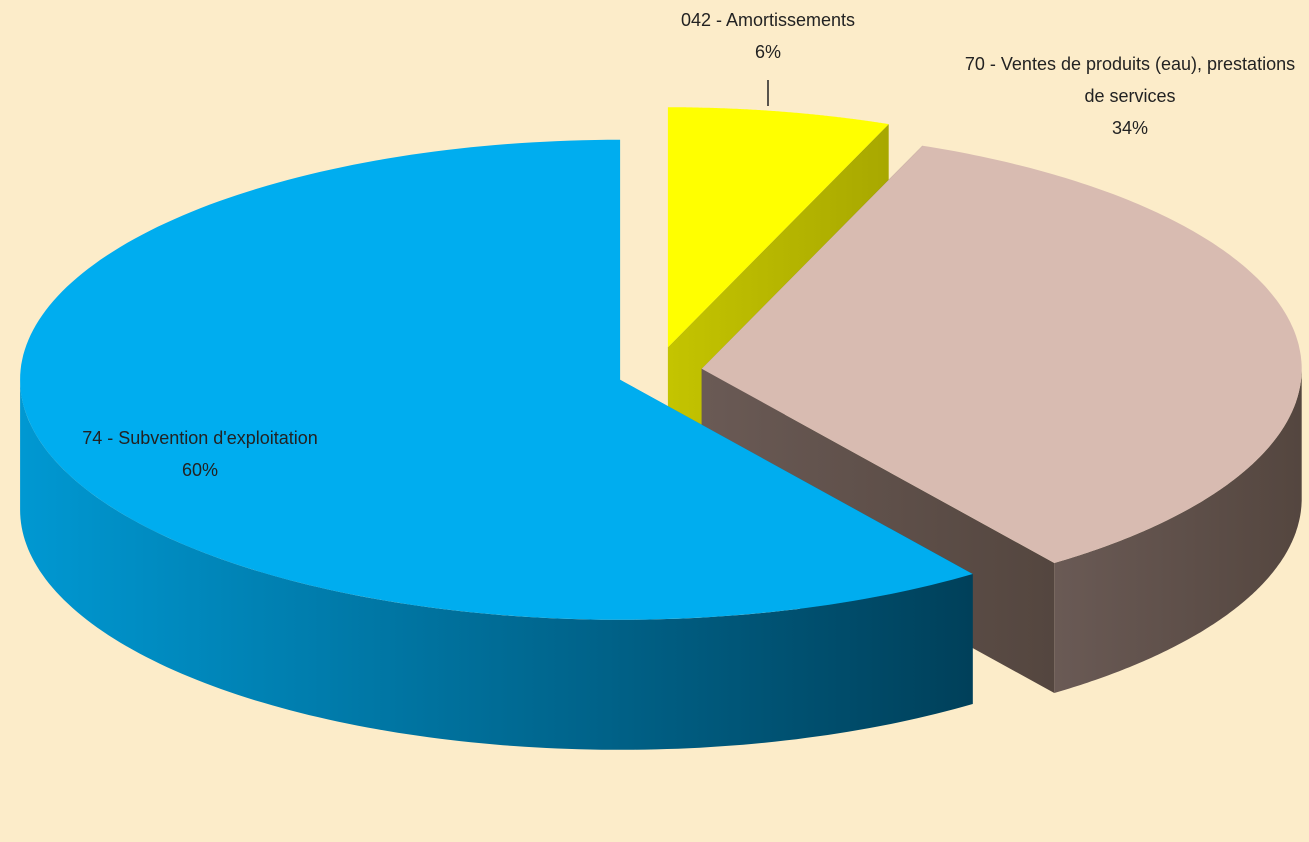 The height and width of the screenshot is (842, 1309). Describe the element at coordinates (768, 20) in the screenshot. I see `category-label: 042 - Amortissements` at that location.